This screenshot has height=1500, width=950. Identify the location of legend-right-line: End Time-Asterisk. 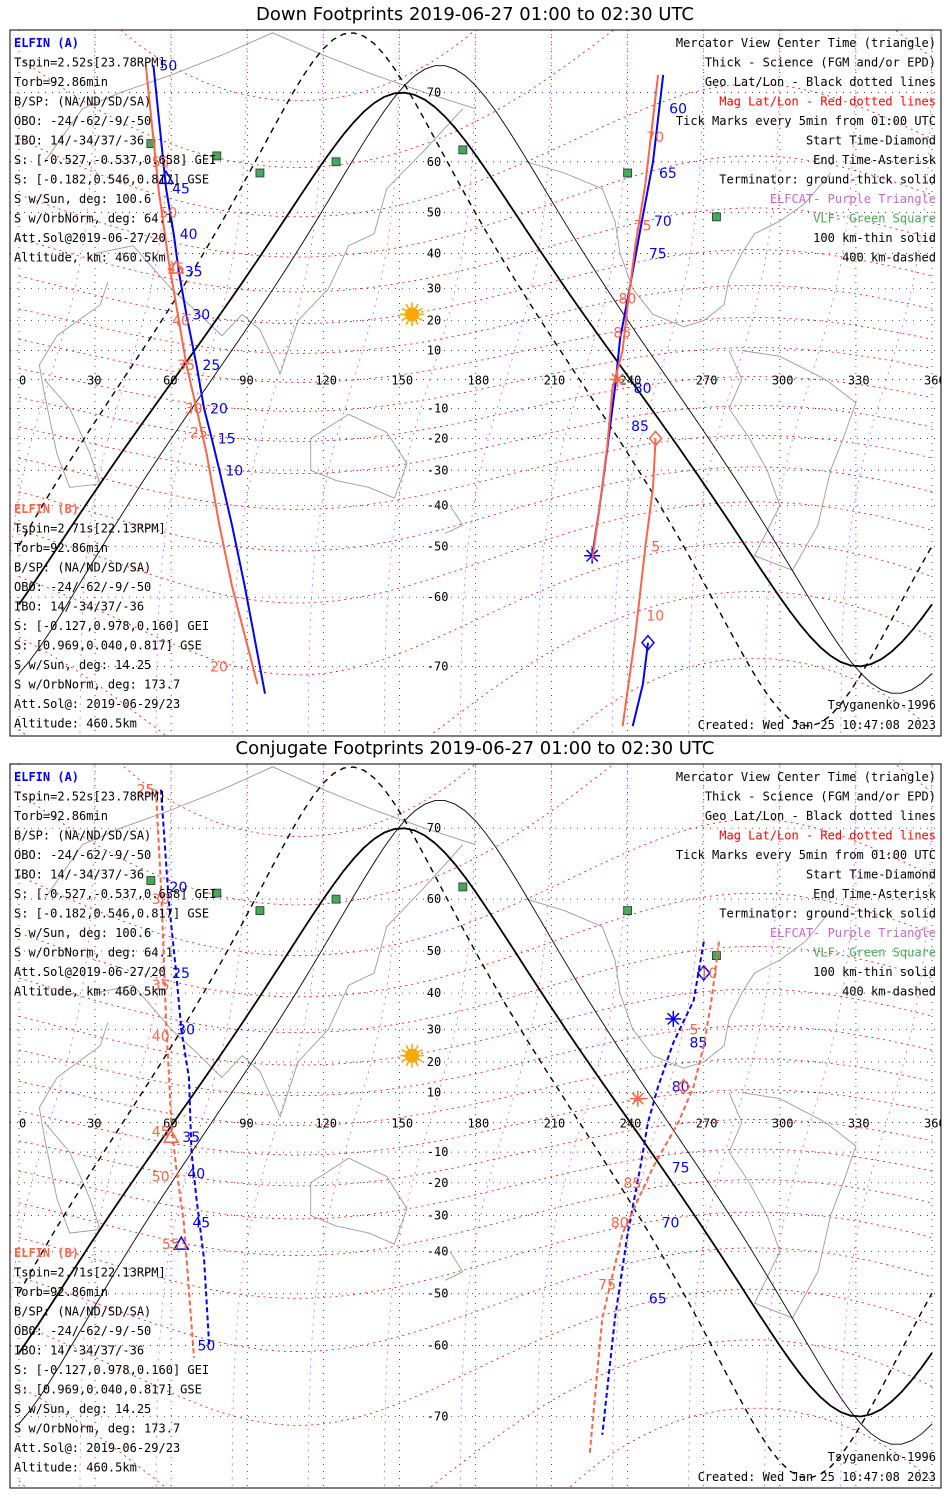
(875, 894).